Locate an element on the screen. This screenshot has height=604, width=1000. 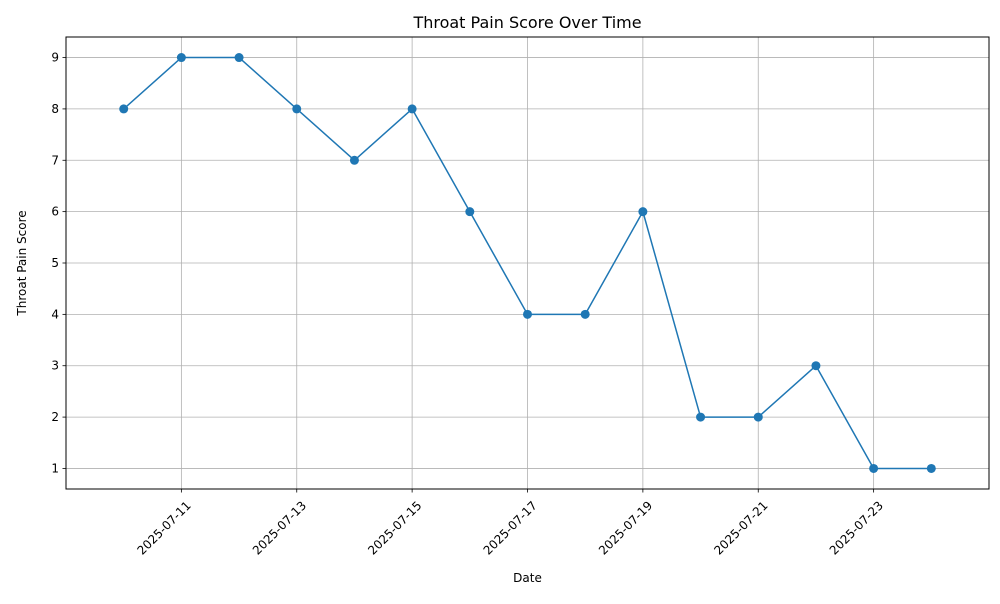
y-tick-label: 7 is located at coordinates (55, 160).